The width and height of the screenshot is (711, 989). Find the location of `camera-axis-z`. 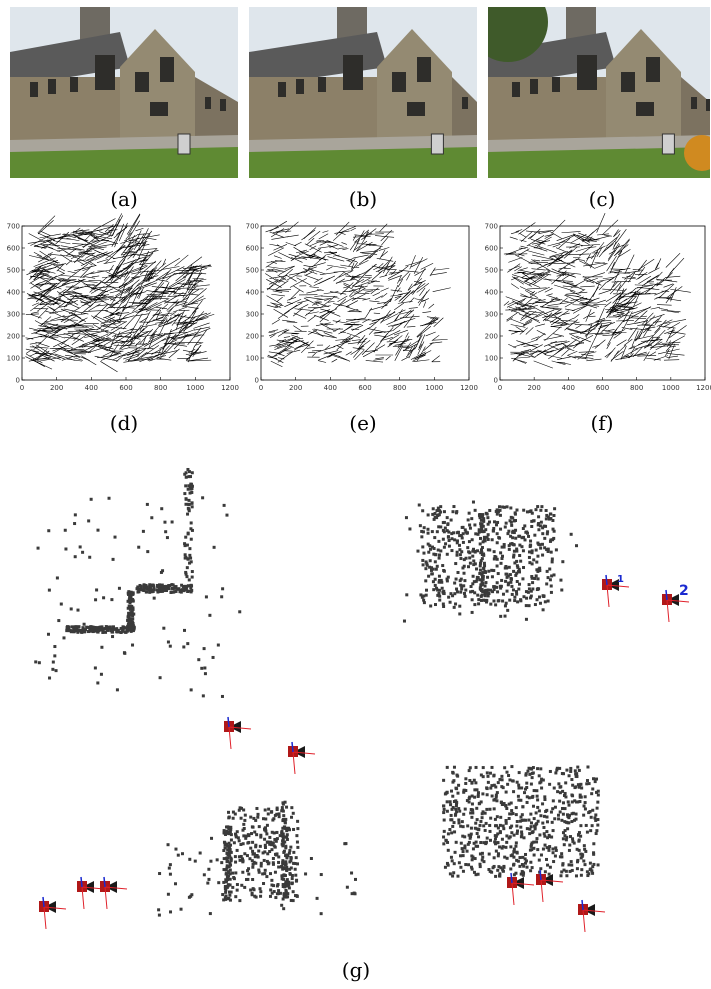

camera-axis-z is located at coordinates (666, 595).